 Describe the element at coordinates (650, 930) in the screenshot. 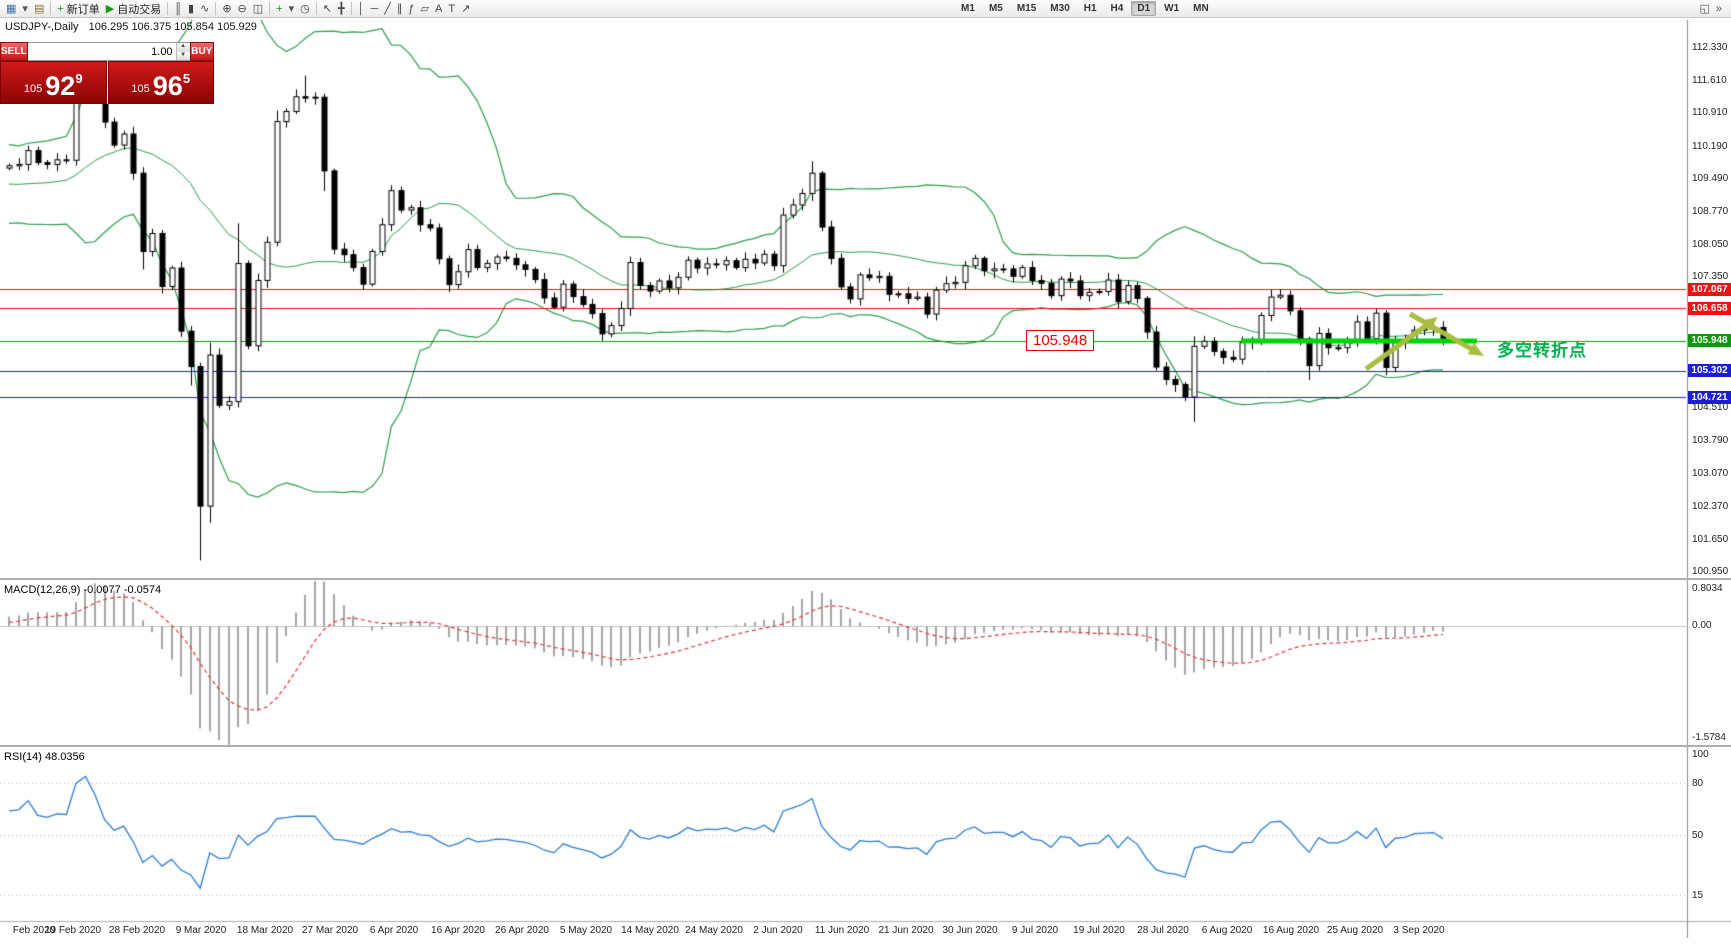

I see `date-tick-label: 14 May 2020` at that location.